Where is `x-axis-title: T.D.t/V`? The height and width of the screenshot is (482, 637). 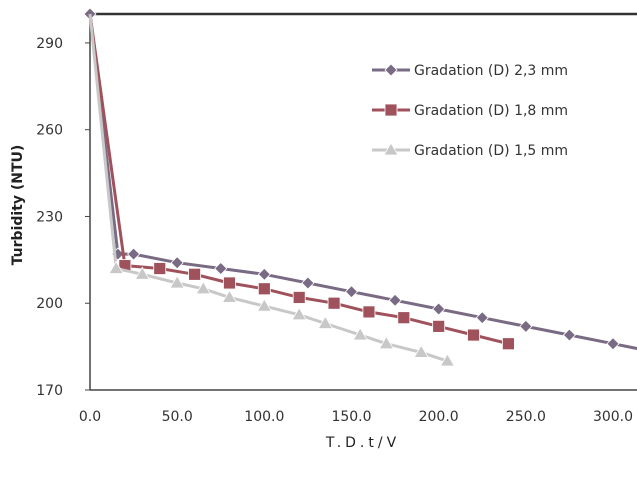 x-axis-title: T.D.t/V is located at coordinates (362, 443).